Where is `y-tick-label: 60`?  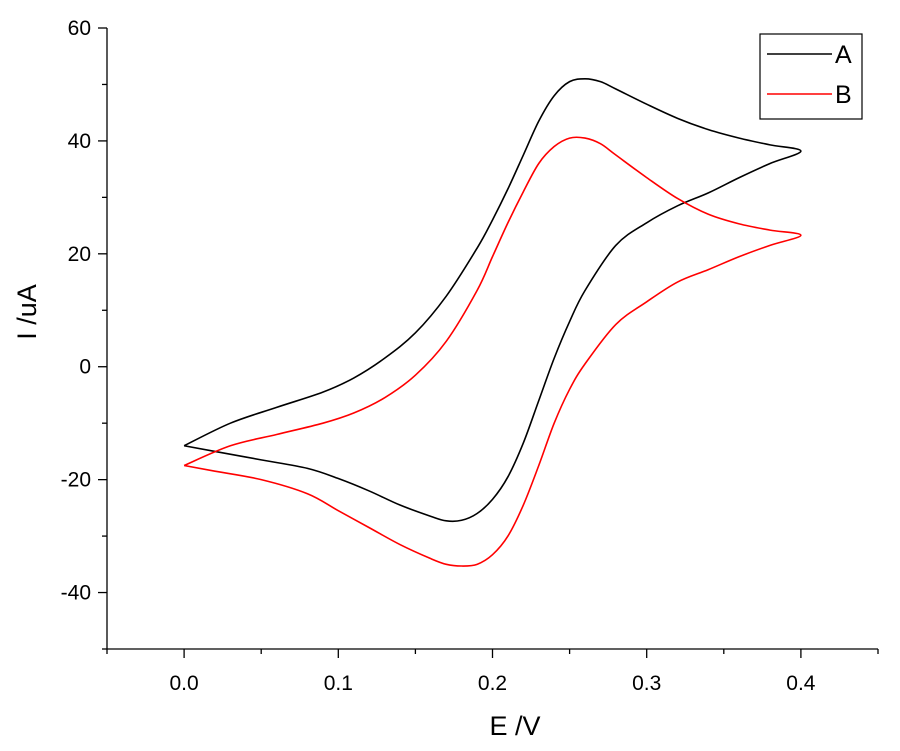 y-tick-label: 60 is located at coordinates (79, 28).